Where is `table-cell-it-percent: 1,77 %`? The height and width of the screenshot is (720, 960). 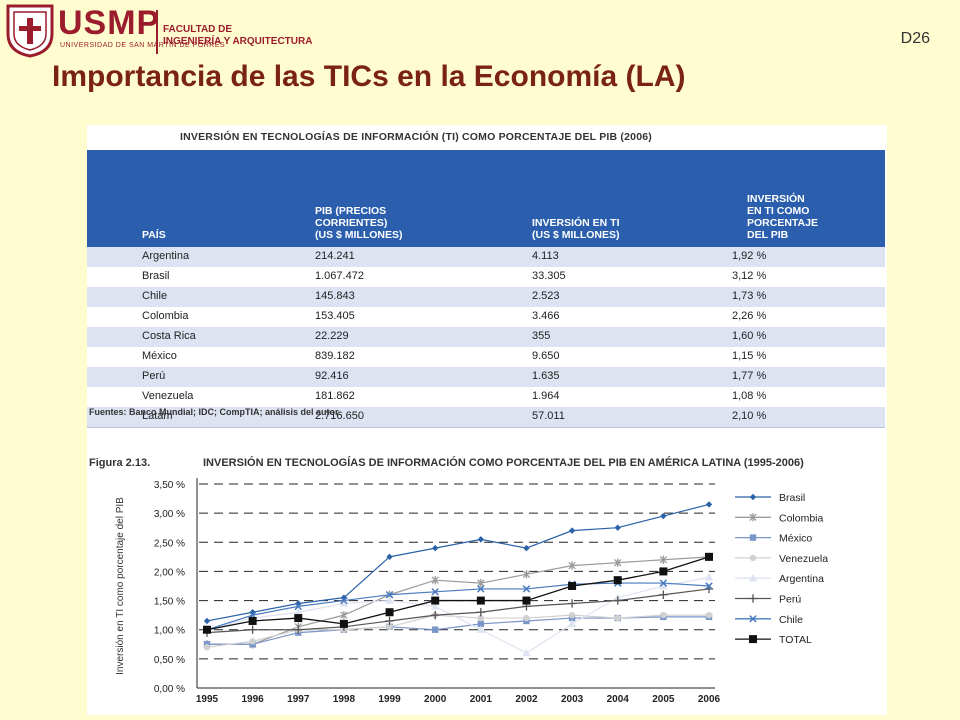
table-cell-it-percent: 1,77 % is located at coordinates (749, 376).